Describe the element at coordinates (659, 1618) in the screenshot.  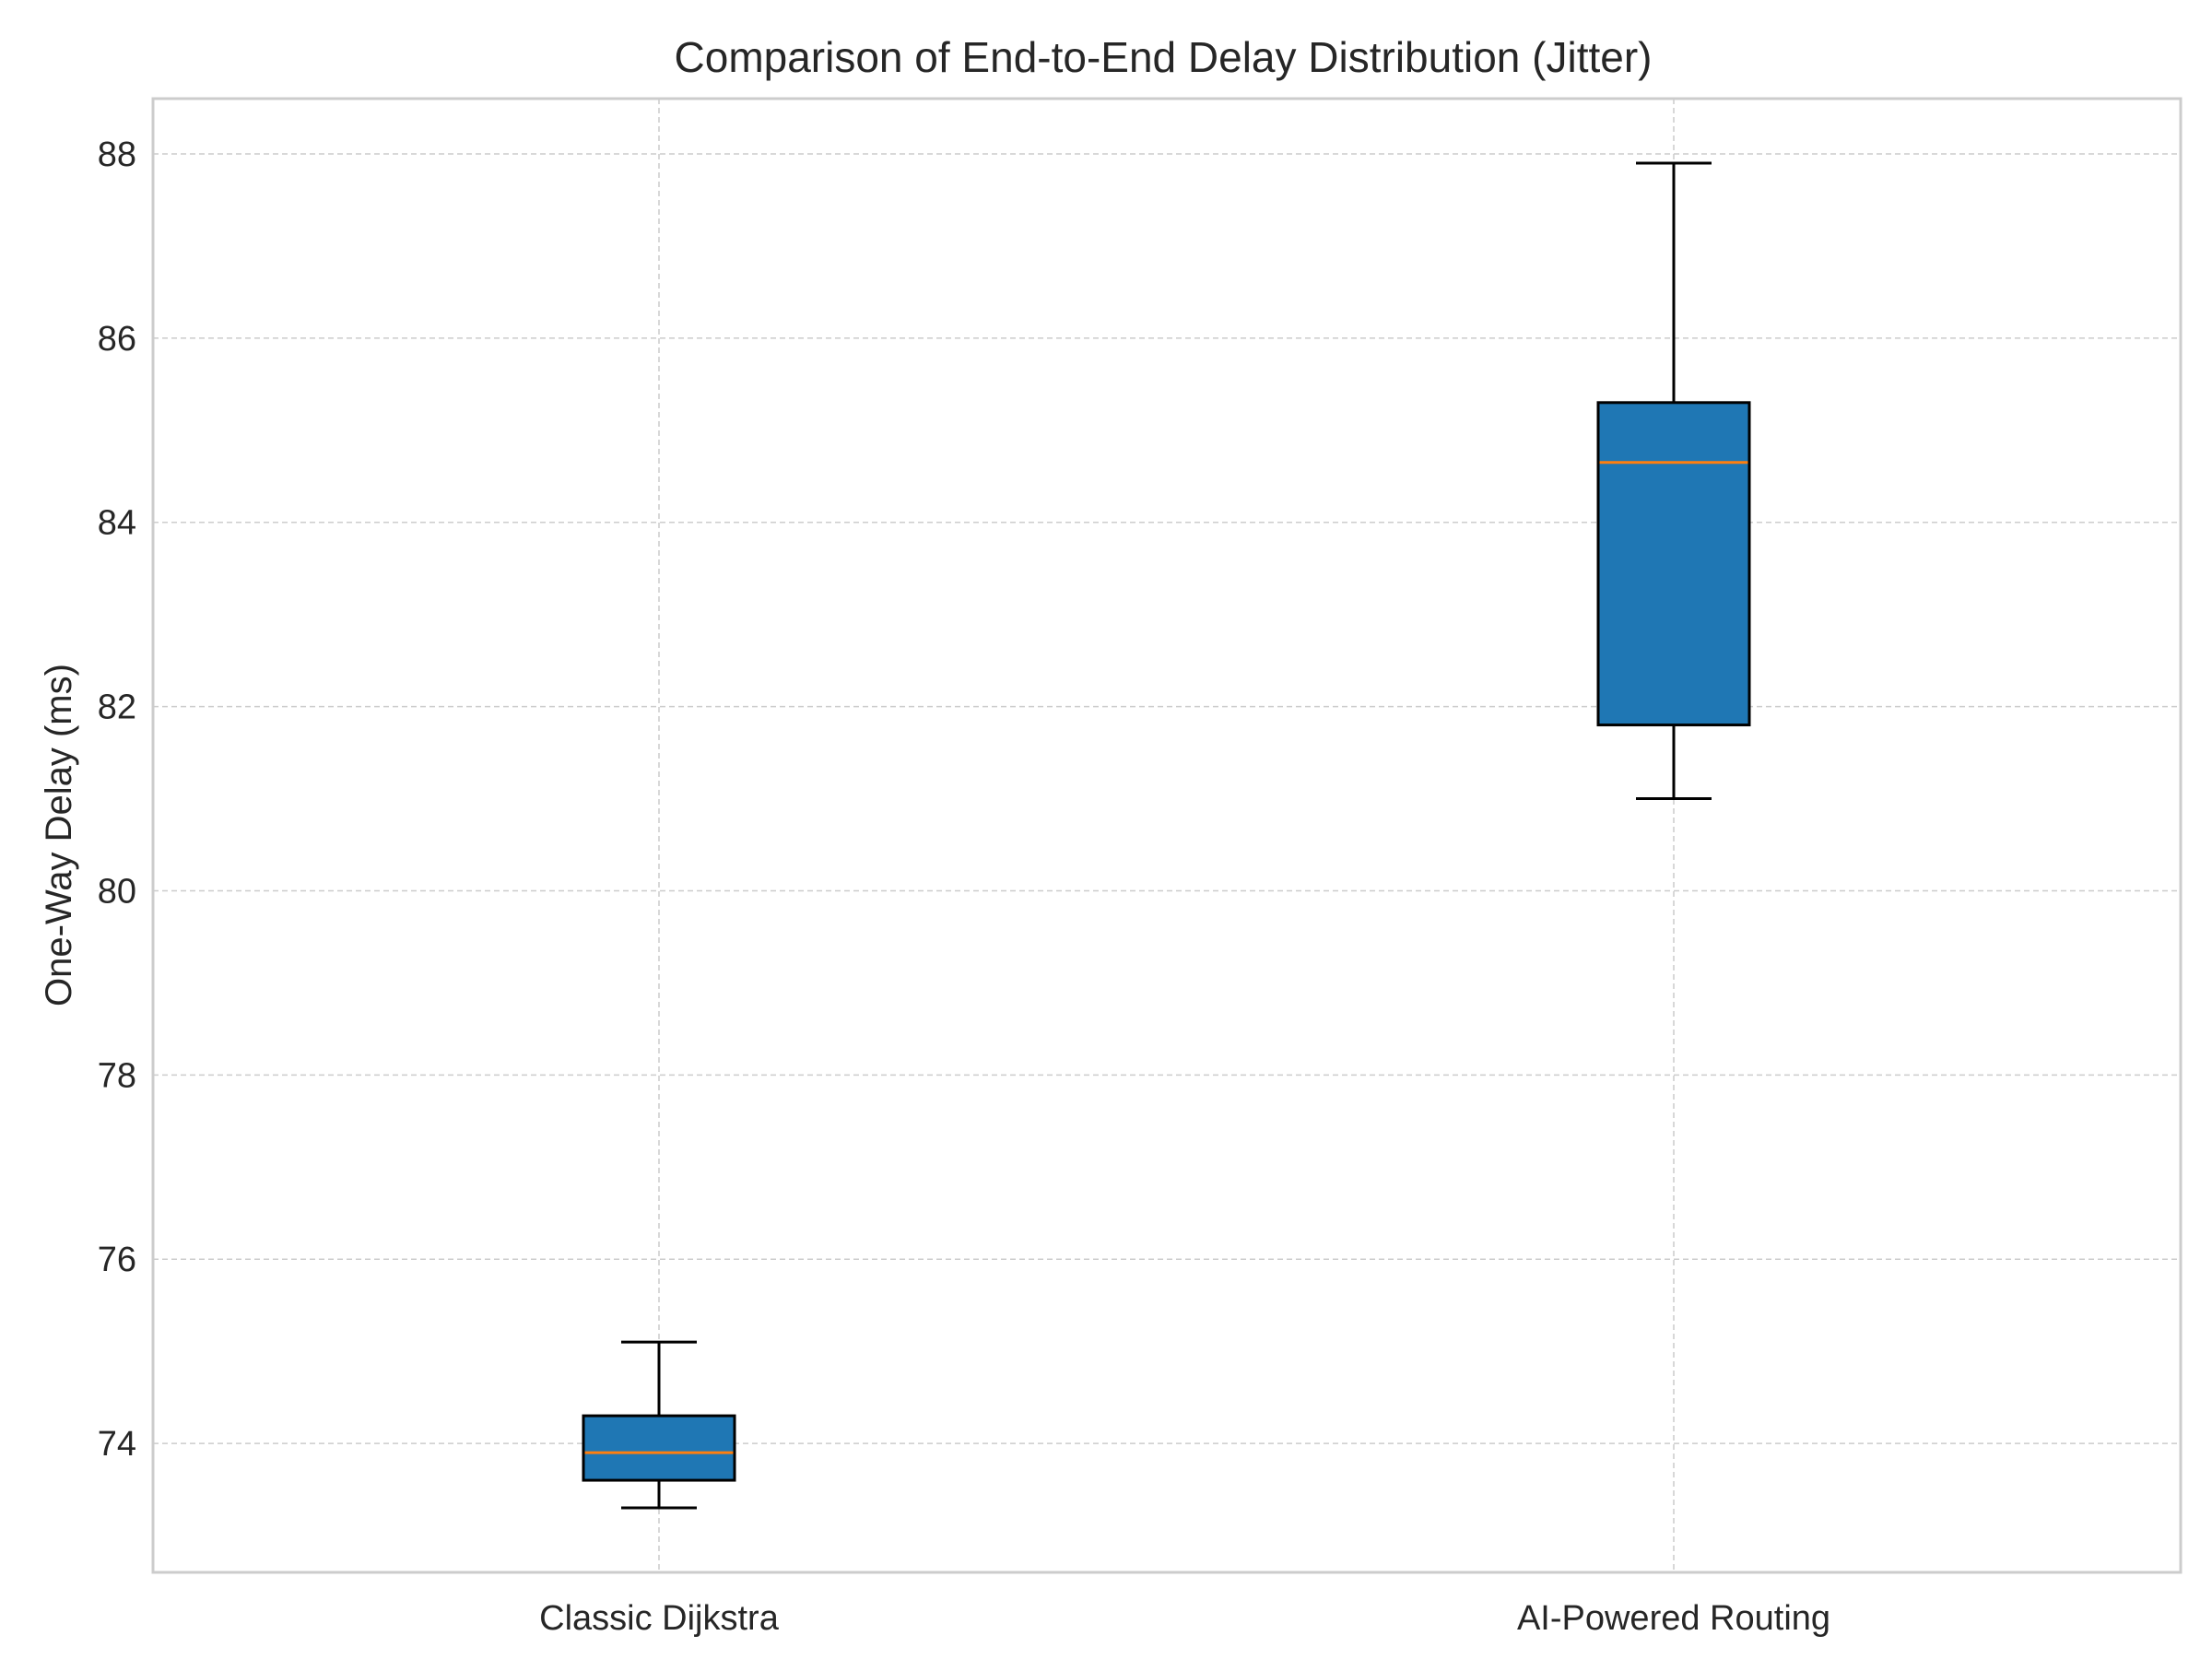
I see `x-tick-label: Classic Dijkstra` at that location.